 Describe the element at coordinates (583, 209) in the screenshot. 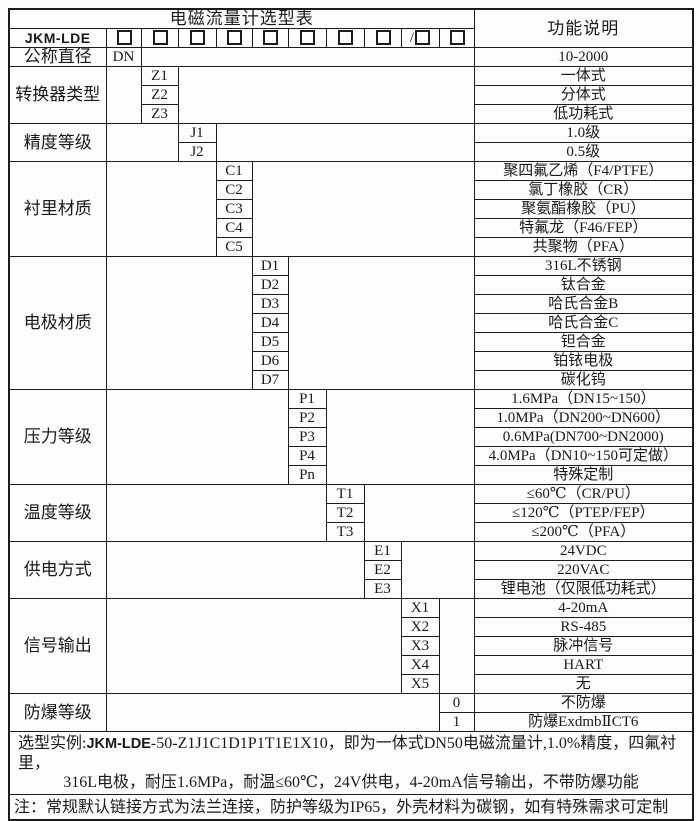

I see `option-desc: 聚氨酯橡胶（PU）` at that location.